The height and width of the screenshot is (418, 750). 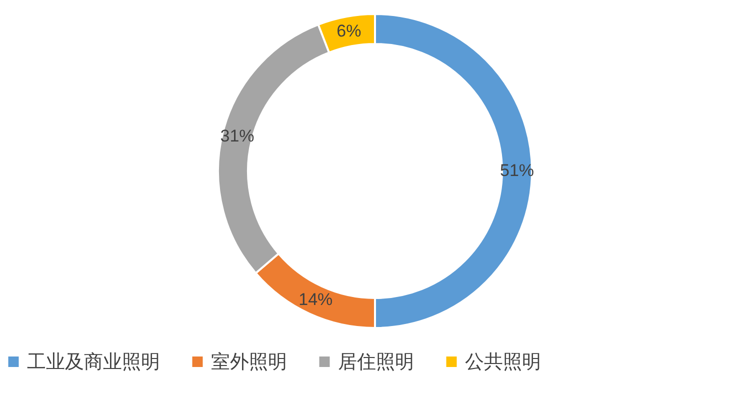 What do you see at coordinates (93, 361) in the screenshot?
I see `legend-label: 工业及商业照明` at bounding box center [93, 361].